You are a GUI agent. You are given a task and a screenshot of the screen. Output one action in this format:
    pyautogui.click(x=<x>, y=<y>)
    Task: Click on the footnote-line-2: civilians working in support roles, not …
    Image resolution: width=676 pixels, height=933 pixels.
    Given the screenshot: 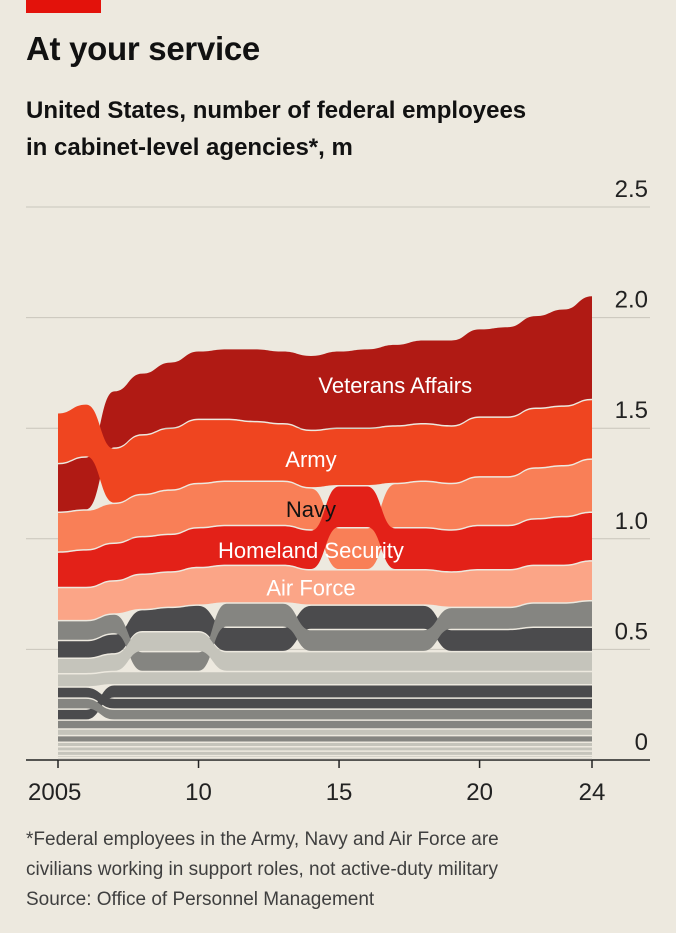 What is the action you would take?
    pyautogui.click(x=262, y=869)
    